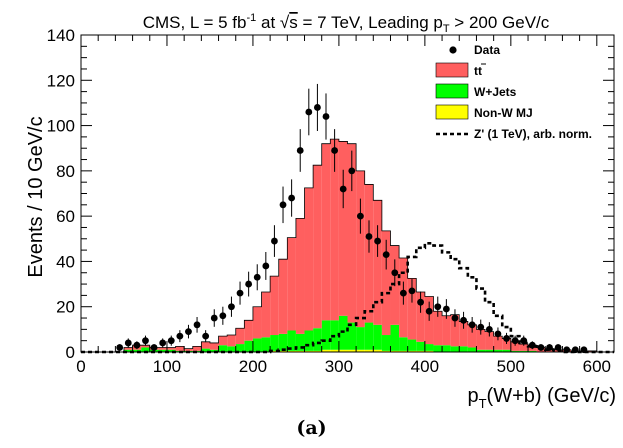 The width and height of the screenshot is (623, 448). What do you see at coordinates (533, 134) in the screenshot?
I see `legend-label-zprime: Z' (1 TeV), arb. norm.` at bounding box center [533, 134].